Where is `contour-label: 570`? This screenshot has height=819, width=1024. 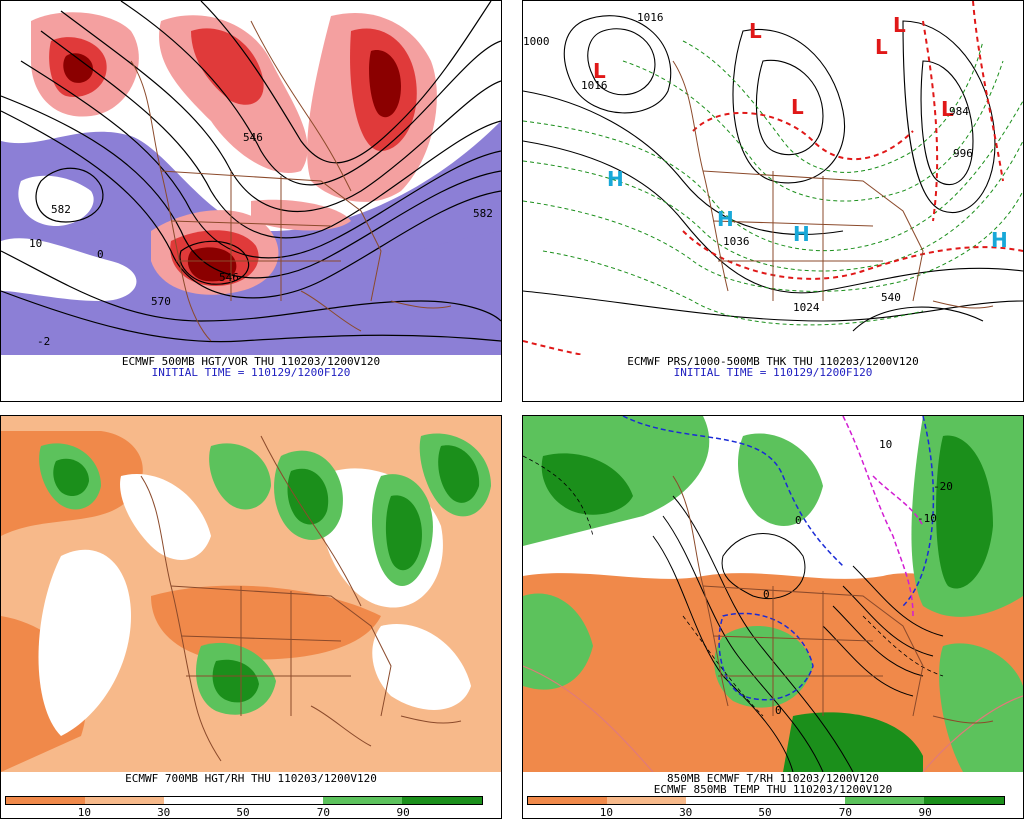
contour-label: 570 is located at coordinates (161, 301).